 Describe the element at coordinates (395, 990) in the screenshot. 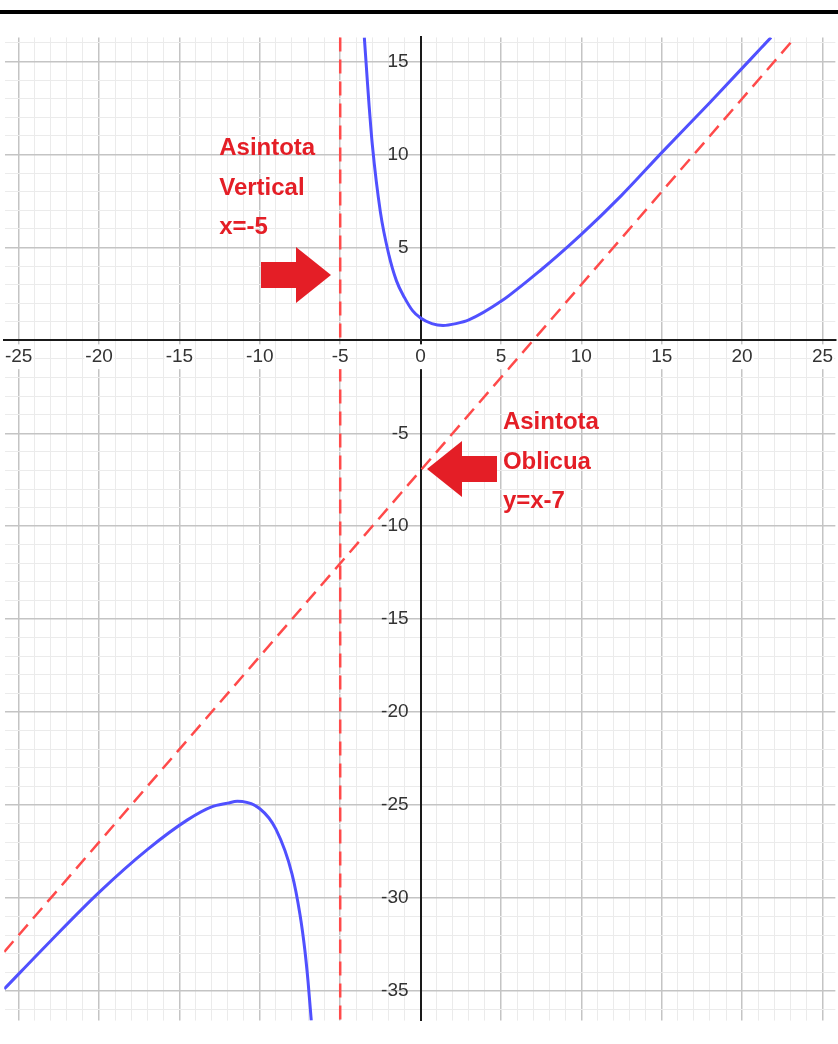

I see `y-tick-label: -35` at that location.